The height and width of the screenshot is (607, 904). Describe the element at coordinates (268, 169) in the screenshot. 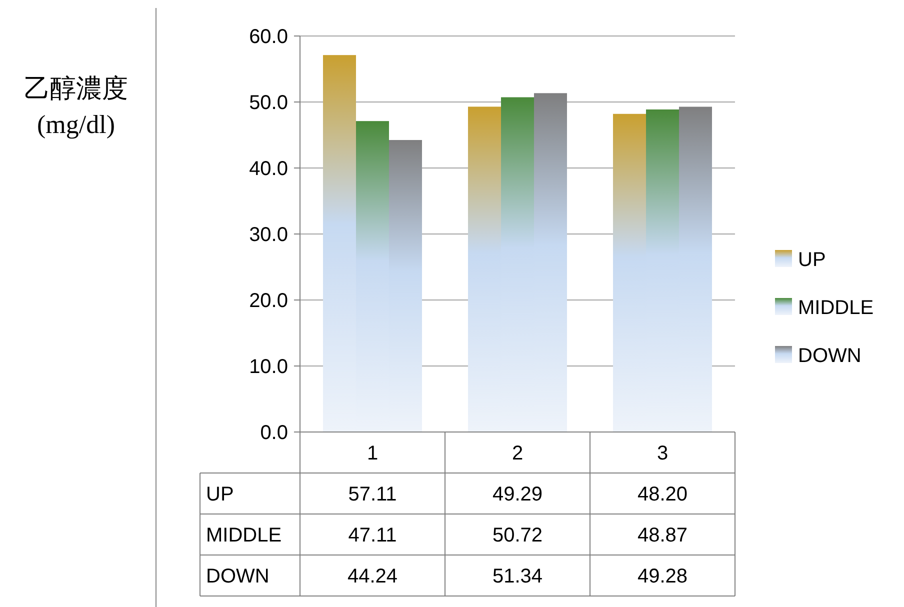

I see `y-tick-label: 40.0` at that location.